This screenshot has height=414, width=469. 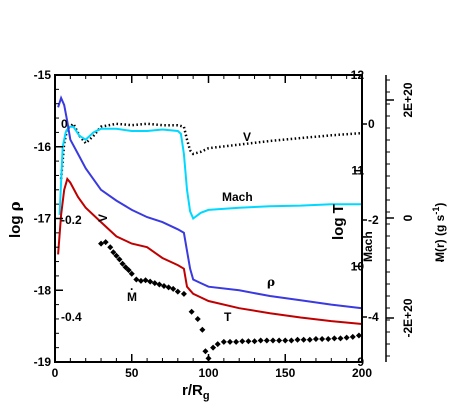 What do you see at coordinates (228, 317) in the screenshot?
I see `annotation-t: T` at bounding box center [228, 317].